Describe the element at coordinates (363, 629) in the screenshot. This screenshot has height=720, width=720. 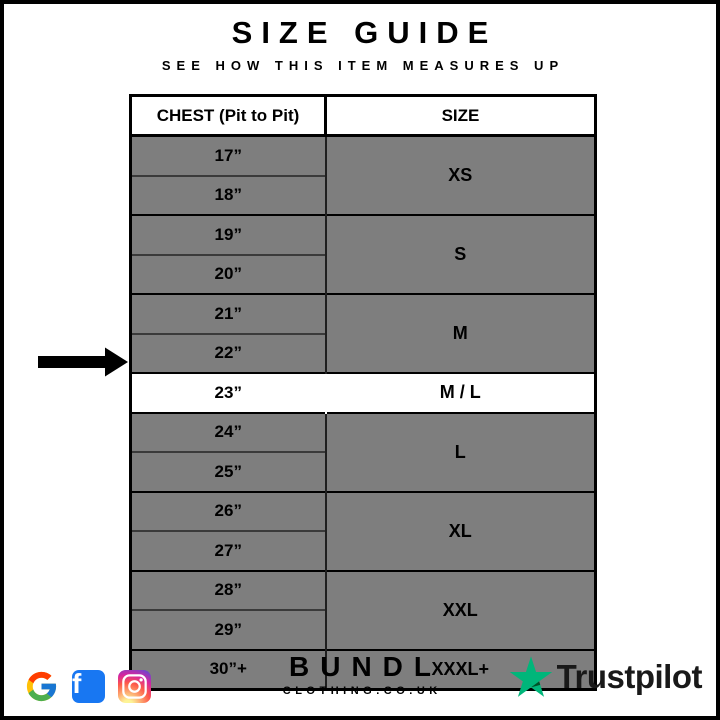
I see `table-row: 29”` at that location.